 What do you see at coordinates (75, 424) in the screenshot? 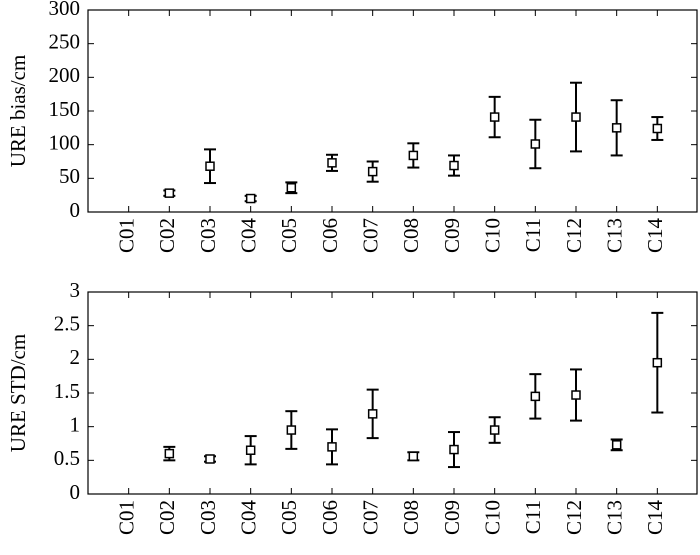
I see `y-tick-label: 1` at bounding box center [75, 424].